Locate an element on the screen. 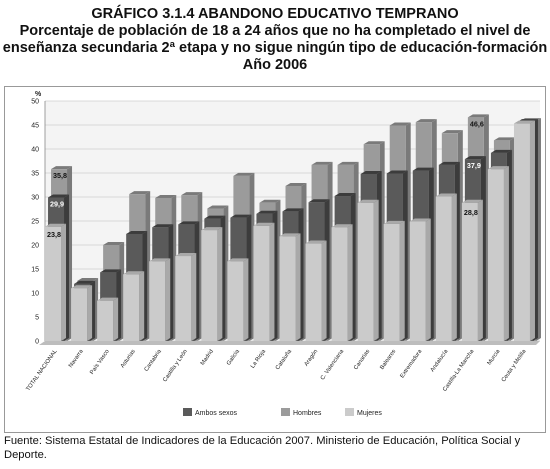 The image size is (550, 469). data-label: 29,9 is located at coordinates (57, 203).